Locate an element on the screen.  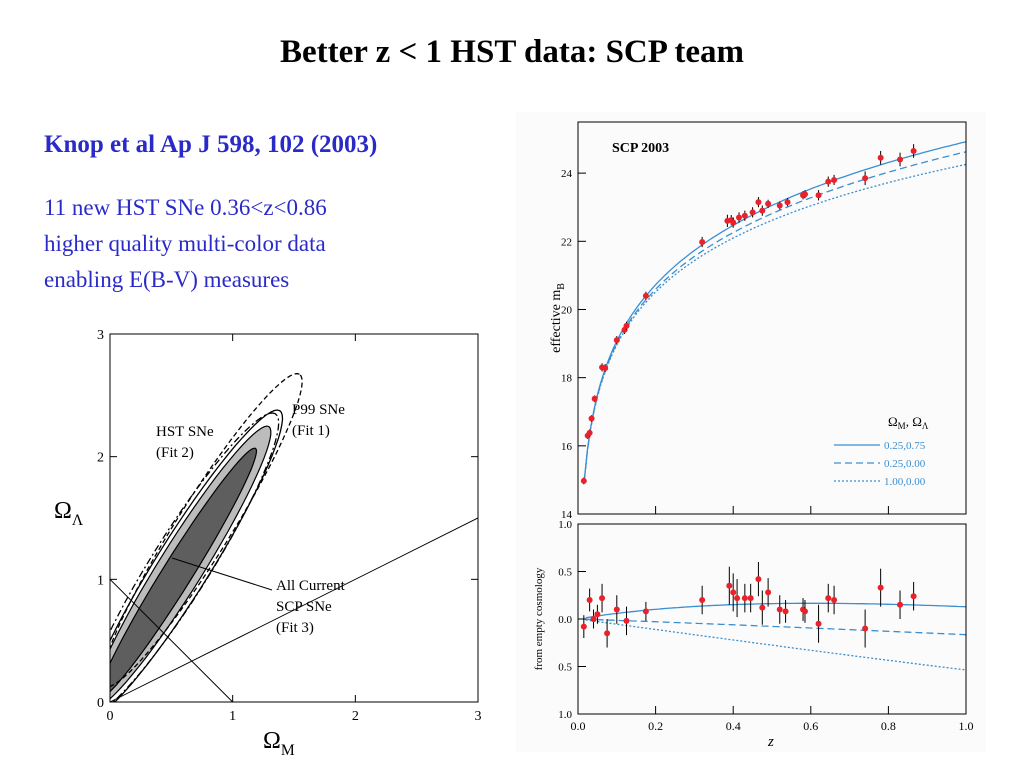
x-axis-label: z is located at coordinates (770, 742).